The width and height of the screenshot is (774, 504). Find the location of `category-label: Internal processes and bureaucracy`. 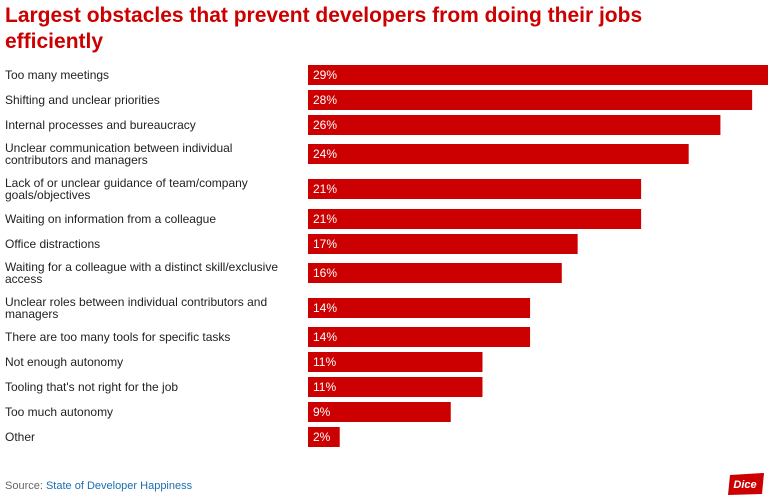

category-label: Internal processes and bureaucracy is located at coordinates (100, 125).